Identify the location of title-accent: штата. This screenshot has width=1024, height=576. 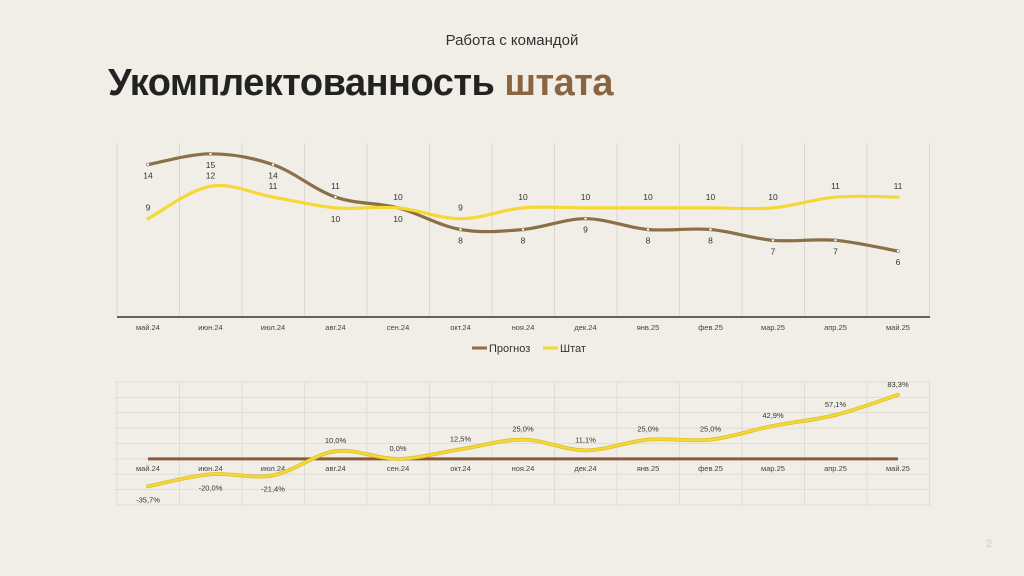
(559, 83).